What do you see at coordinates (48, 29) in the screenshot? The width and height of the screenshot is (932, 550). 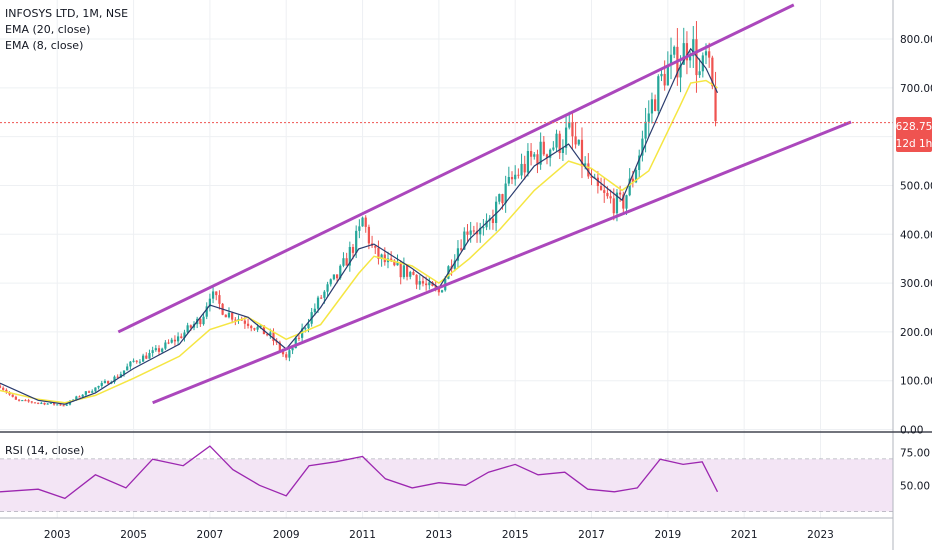 I see `ema-20-legend: EMA (20, close)` at bounding box center [48, 29].